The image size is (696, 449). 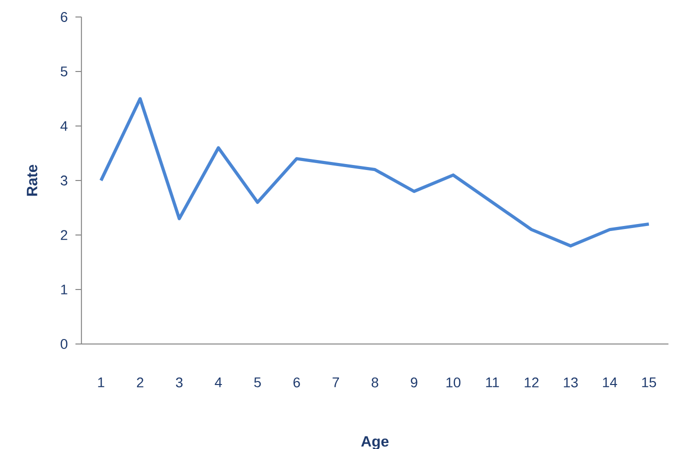 I want to click on y-tick-label: 2, so click(x=64, y=235).